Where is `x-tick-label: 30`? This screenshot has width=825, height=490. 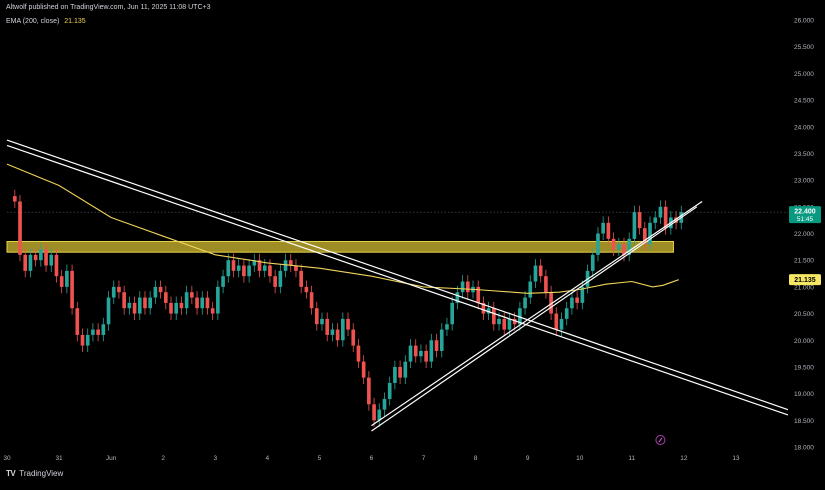 x-tick-label: 30 is located at coordinates (7, 458).